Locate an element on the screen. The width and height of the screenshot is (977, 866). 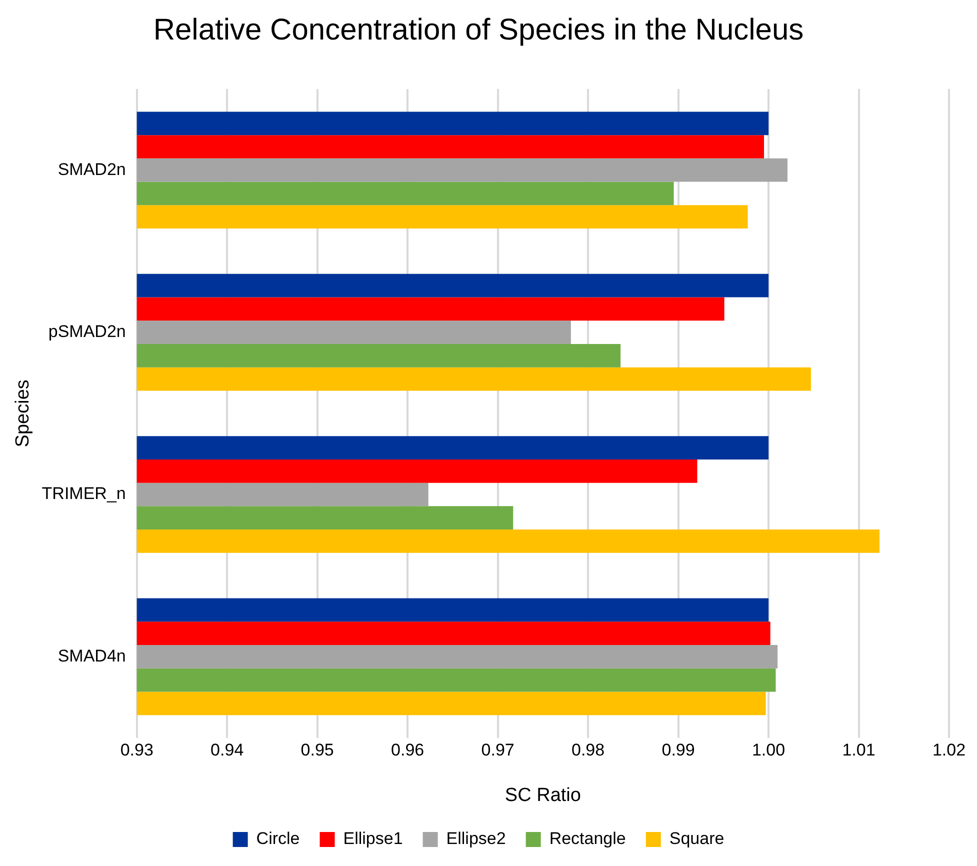
y-tick-label: SMAD4n is located at coordinates (92, 656).